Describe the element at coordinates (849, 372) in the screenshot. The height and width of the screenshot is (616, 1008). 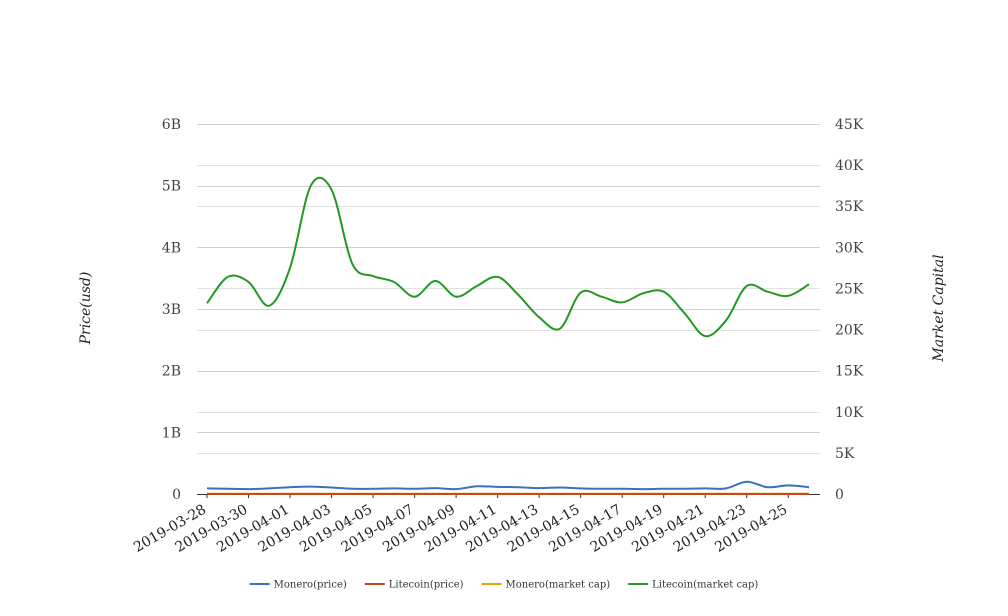
I see `right-tick-label: 15K` at that location.